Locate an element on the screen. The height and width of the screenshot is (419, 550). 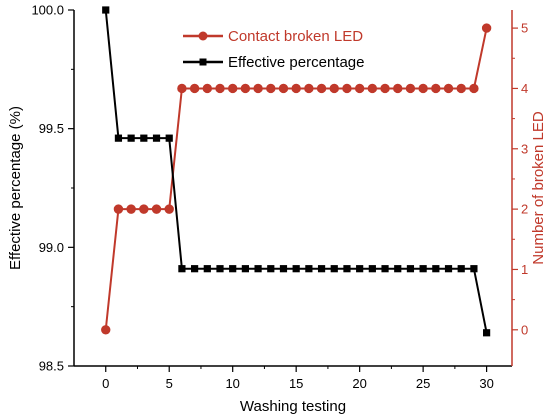
legend-entry-effective-percentage: Effective percentage is located at coordinates (273, 62).